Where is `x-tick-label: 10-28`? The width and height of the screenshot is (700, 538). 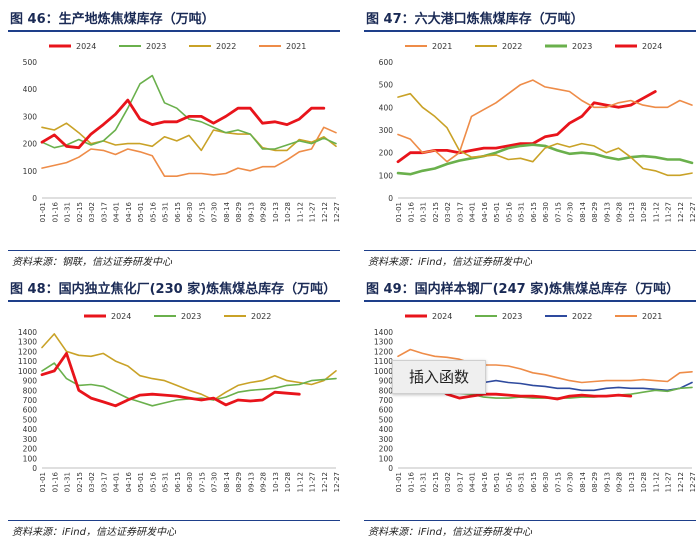 x-tick-label: 10-28 is located at coordinates (288, 212).